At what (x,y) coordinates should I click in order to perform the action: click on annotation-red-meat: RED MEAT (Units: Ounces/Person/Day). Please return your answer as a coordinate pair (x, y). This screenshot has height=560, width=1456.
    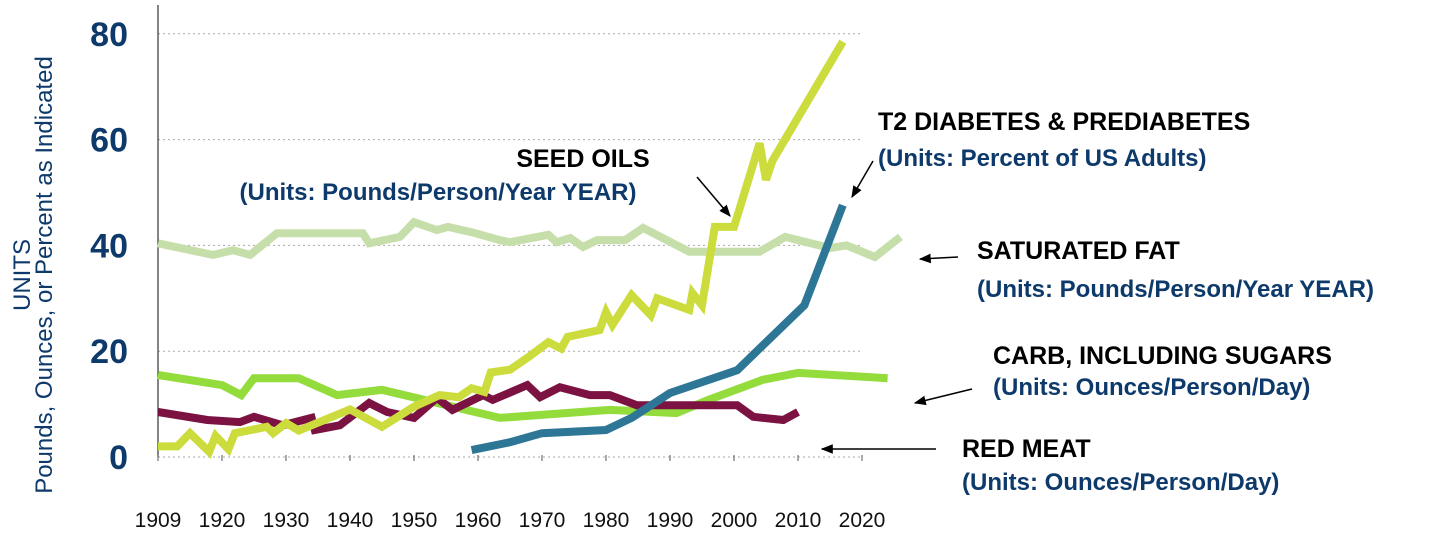
    Looking at the image, I should click on (1049, 465).